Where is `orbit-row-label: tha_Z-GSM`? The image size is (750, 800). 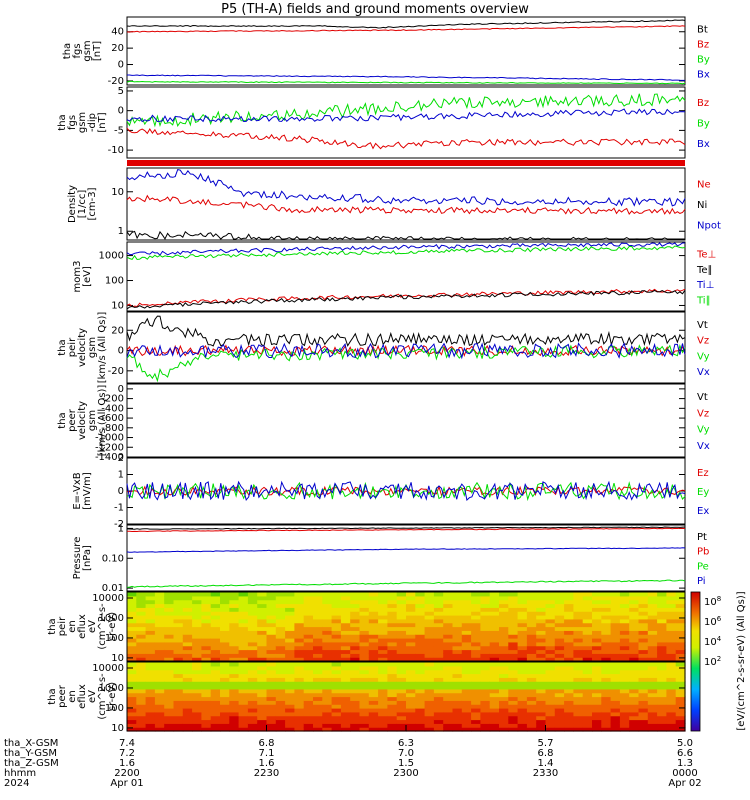
orbit-row-label: tha_Z-GSM is located at coordinates (31, 763).